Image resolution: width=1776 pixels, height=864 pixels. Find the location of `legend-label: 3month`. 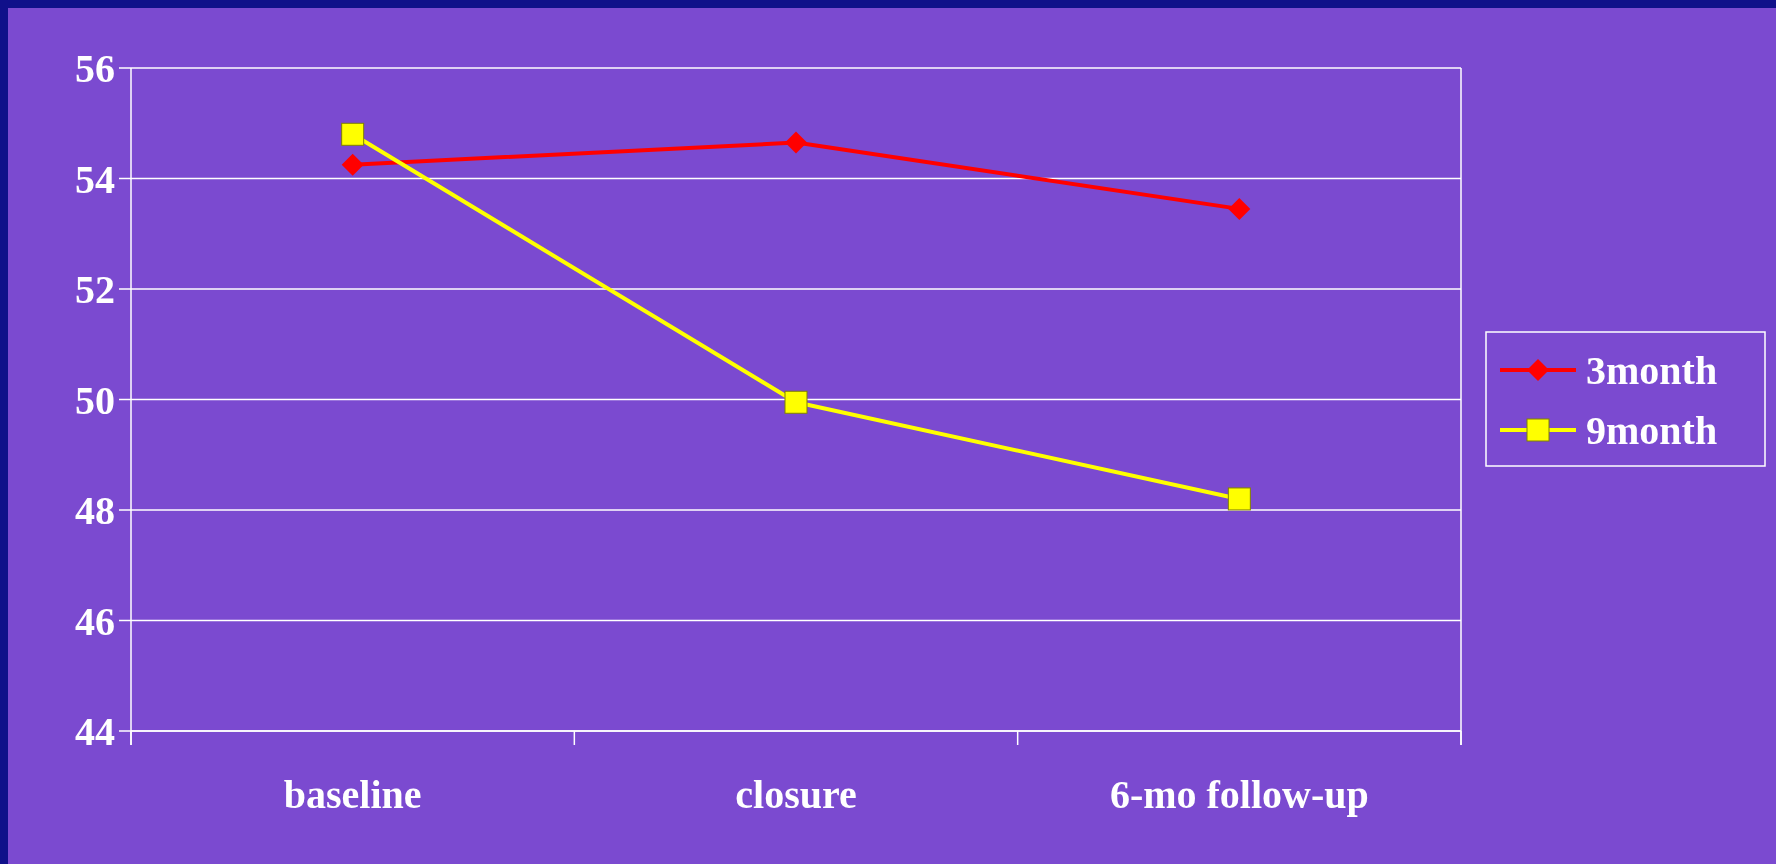

legend-label: 3month is located at coordinates (1652, 370).